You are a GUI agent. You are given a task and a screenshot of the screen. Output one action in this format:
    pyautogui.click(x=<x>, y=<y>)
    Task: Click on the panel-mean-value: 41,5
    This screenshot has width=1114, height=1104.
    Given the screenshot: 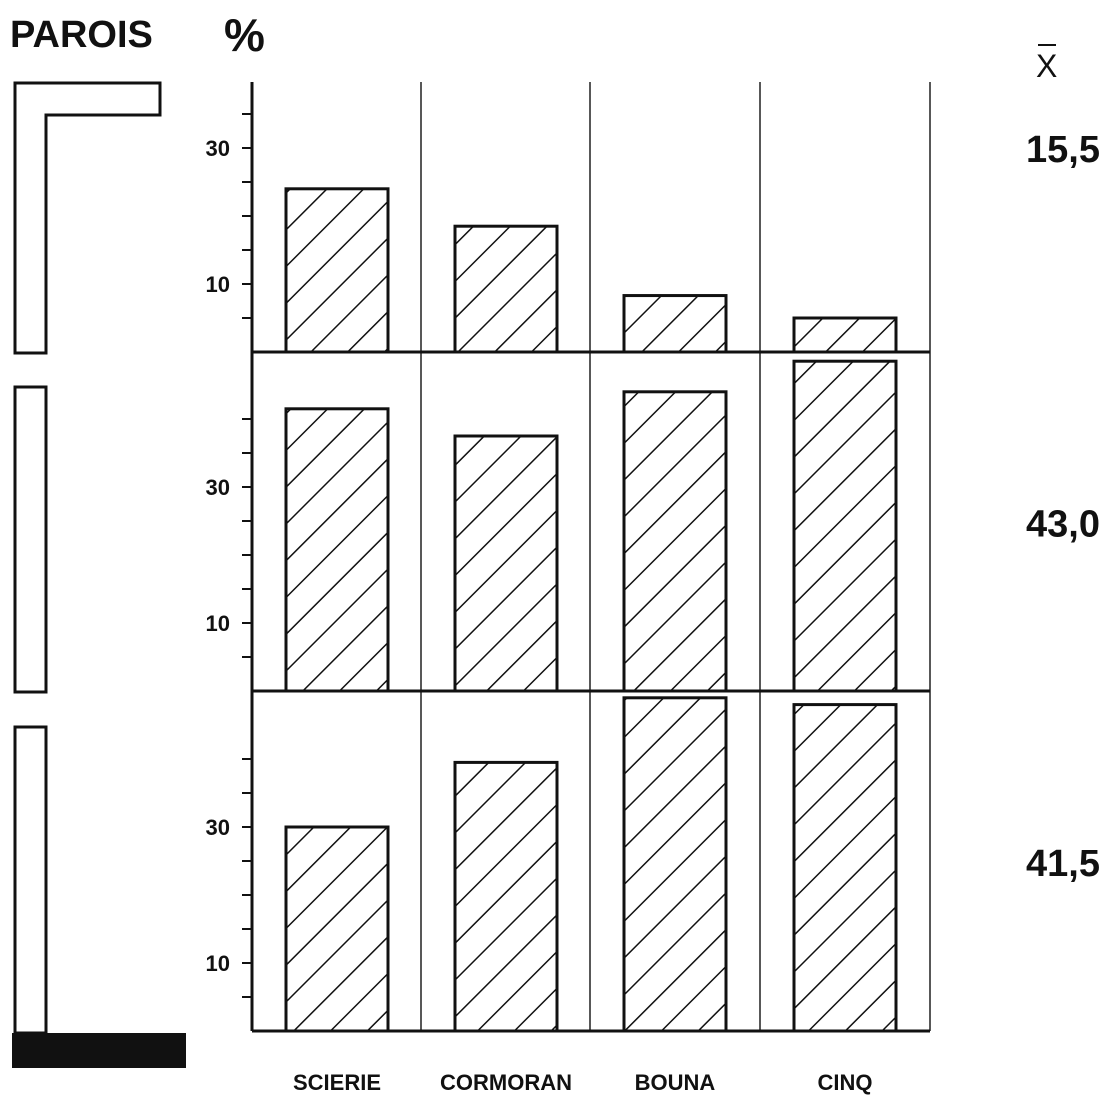 What is the action you would take?
    pyautogui.click(x=1063, y=864)
    